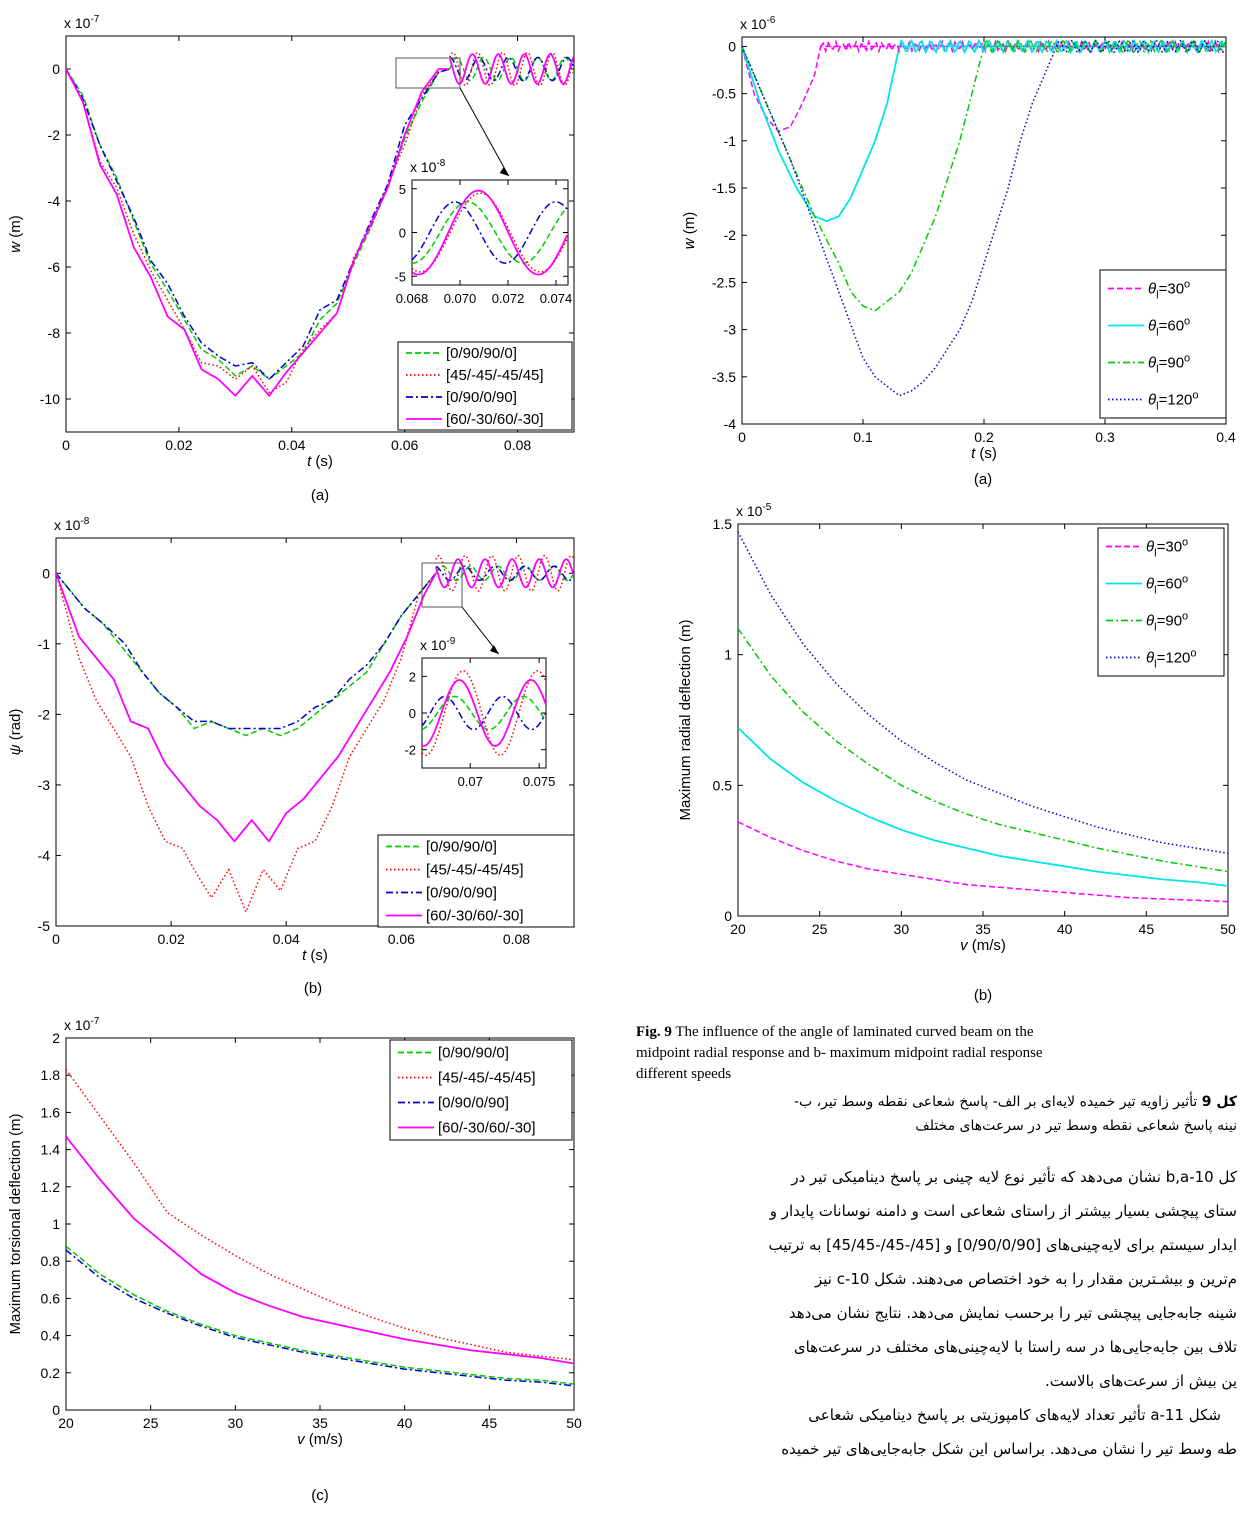 The image size is (1243, 1520). Describe the element at coordinates (556, 298) in the screenshot. I see `x-tick-label: 0.074` at that location.